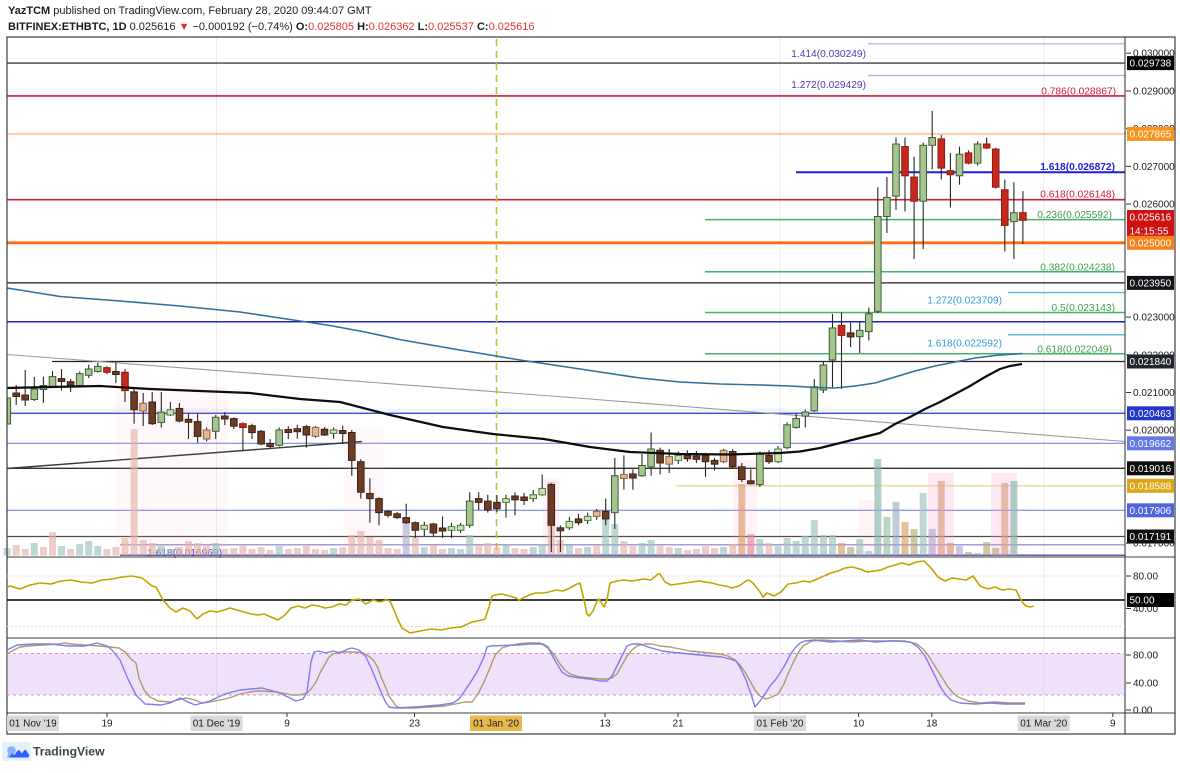 This screenshot has width=1180, height=773. What do you see at coordinates (1154, 54) in the screenshot?
I see `svg-text: 0.030000` at bounding box center [1154, 54].